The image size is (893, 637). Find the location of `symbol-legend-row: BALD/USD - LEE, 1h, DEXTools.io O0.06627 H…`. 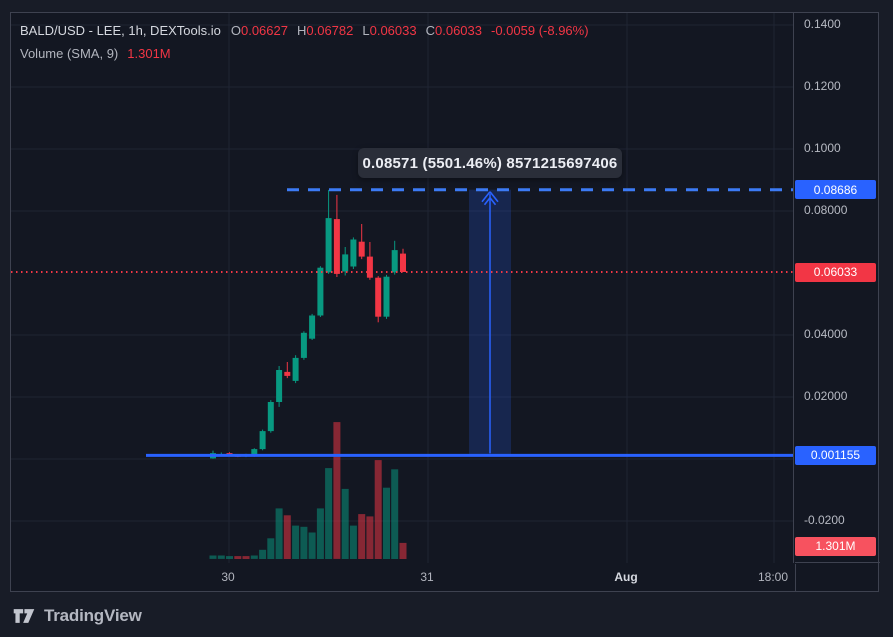

symbol-legend-row: BALD/USD - LEE, 1h, DEXTools.io O0.06627 H… is located at coordinates (304, 31).